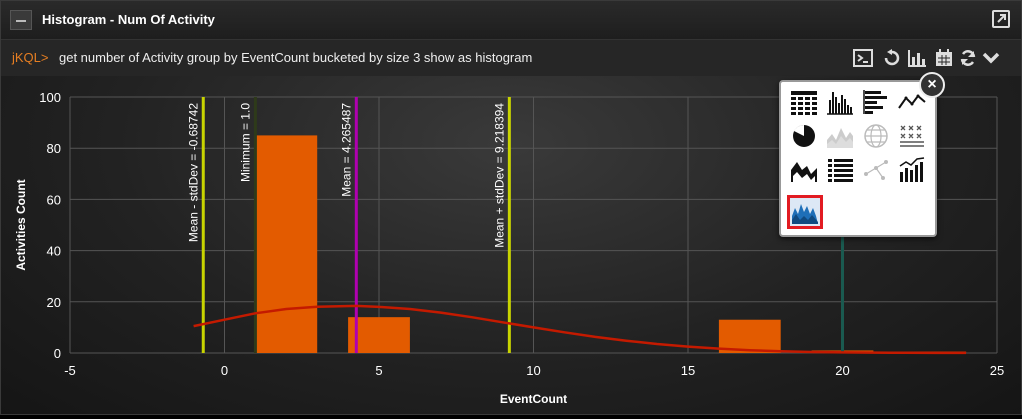 Image resolution: width=1022 pixels, height=419 pixels. Describe the element at coordinates (932, 85) in the screenshot. I see `close-icon: ×` at that location.